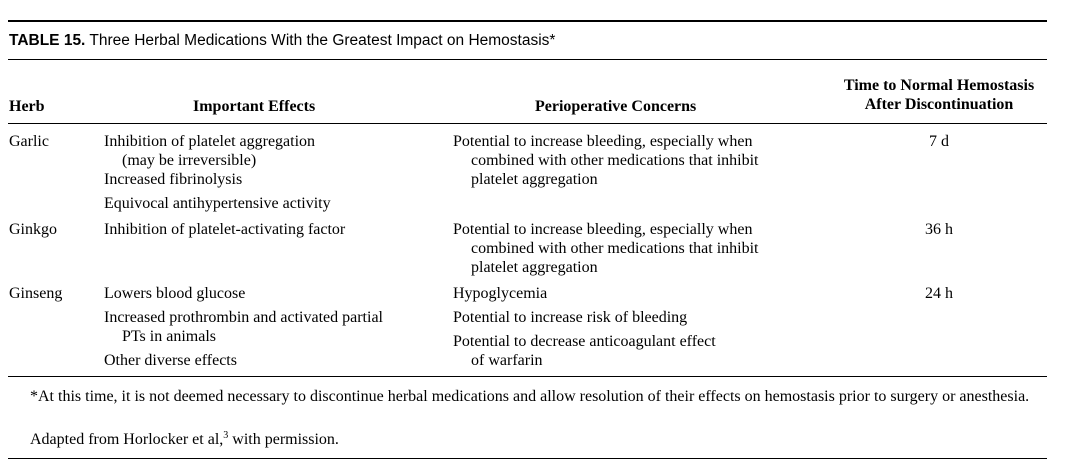 The image size is (1068, 462). Describe the element at coordinates (173, 179) in the screenshot. I see `effect-item: Increased fibrinolysis` at that location.